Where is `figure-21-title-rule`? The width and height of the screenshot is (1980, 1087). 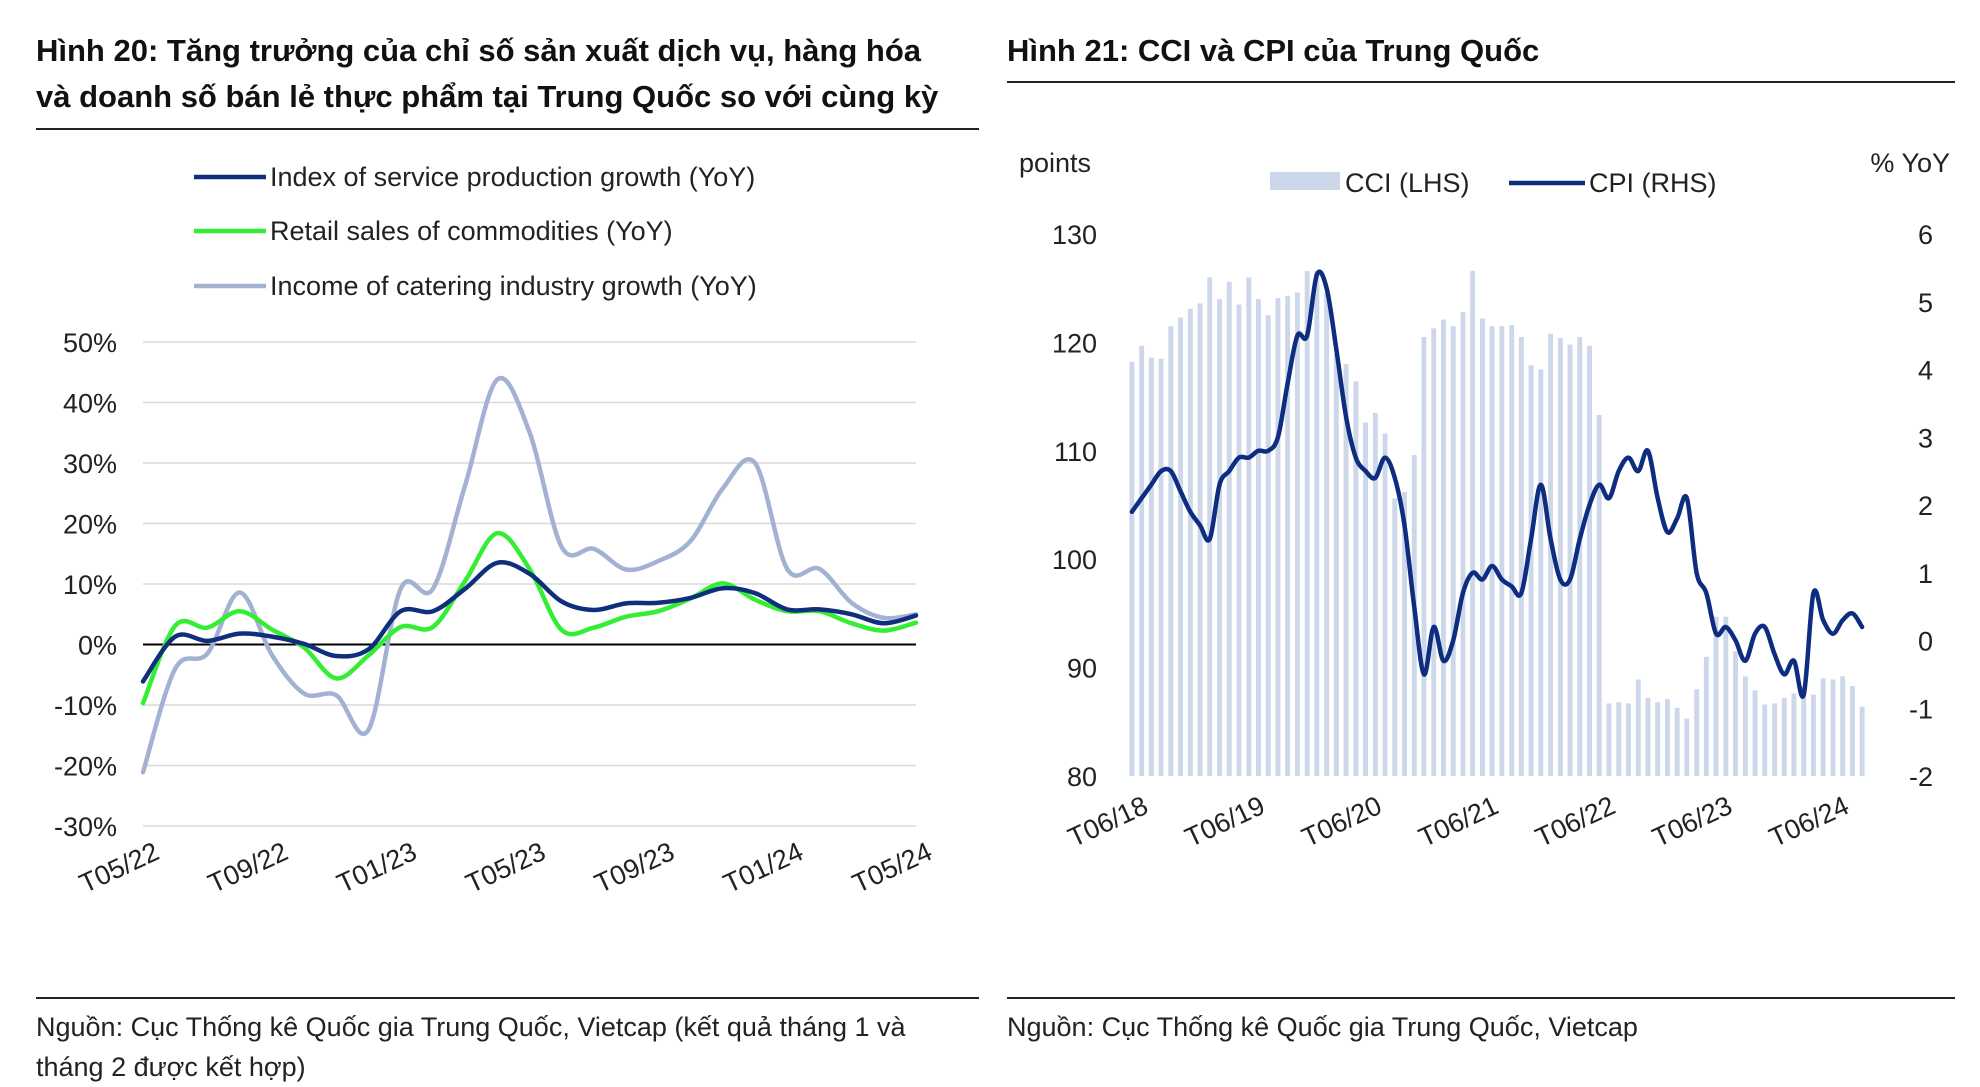
figure-21-title-rule is located at coordinates (1481, 82).